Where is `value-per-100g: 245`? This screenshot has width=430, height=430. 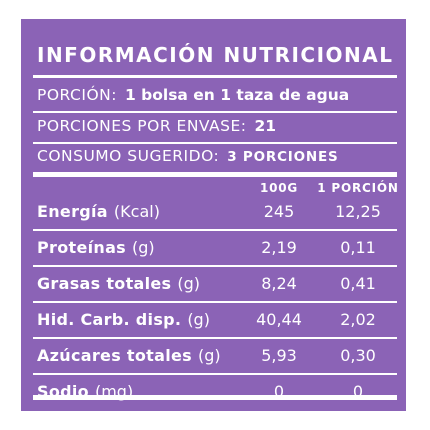 value-per-100g: 245 is located at coordinates (279, 211).